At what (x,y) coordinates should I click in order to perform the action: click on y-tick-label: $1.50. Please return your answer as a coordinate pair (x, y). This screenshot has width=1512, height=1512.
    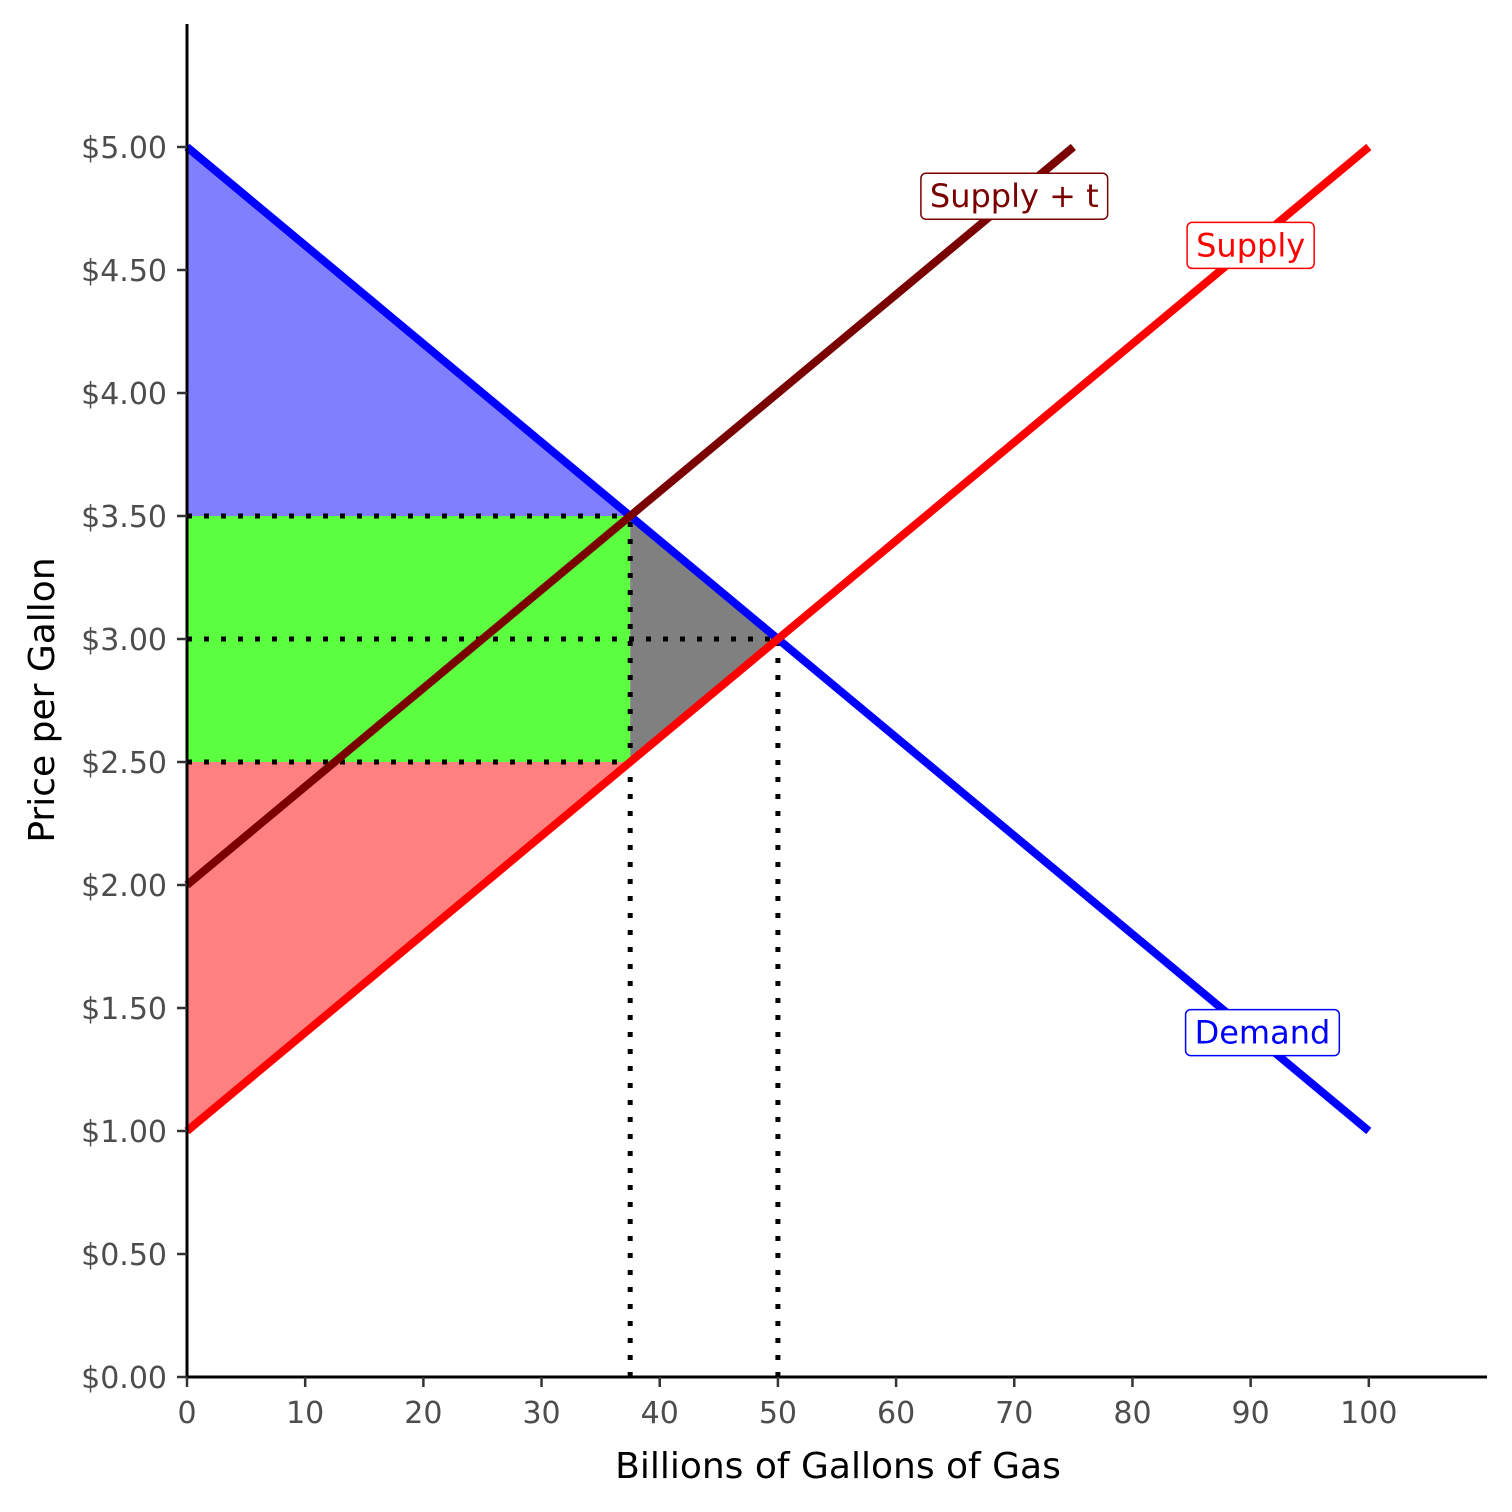
    Looking at the image, I should click on (124, 1009).